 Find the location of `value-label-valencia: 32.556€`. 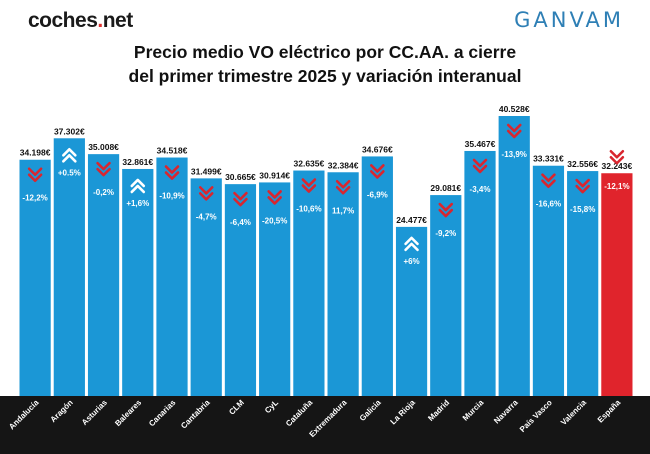

value-label-valencia: 32.556€ is located at coordinates (582, 164).